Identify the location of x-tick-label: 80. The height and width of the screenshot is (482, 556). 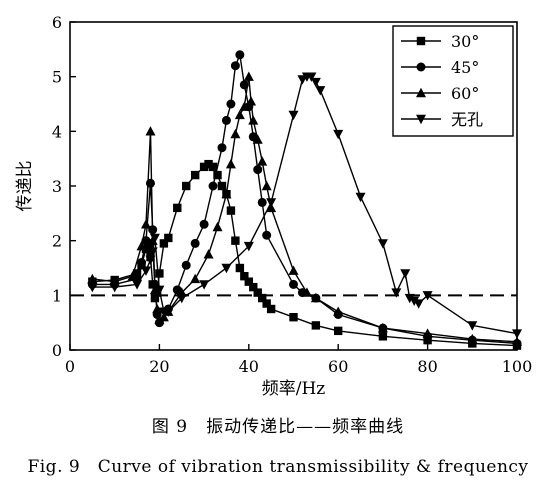
(427, 366).